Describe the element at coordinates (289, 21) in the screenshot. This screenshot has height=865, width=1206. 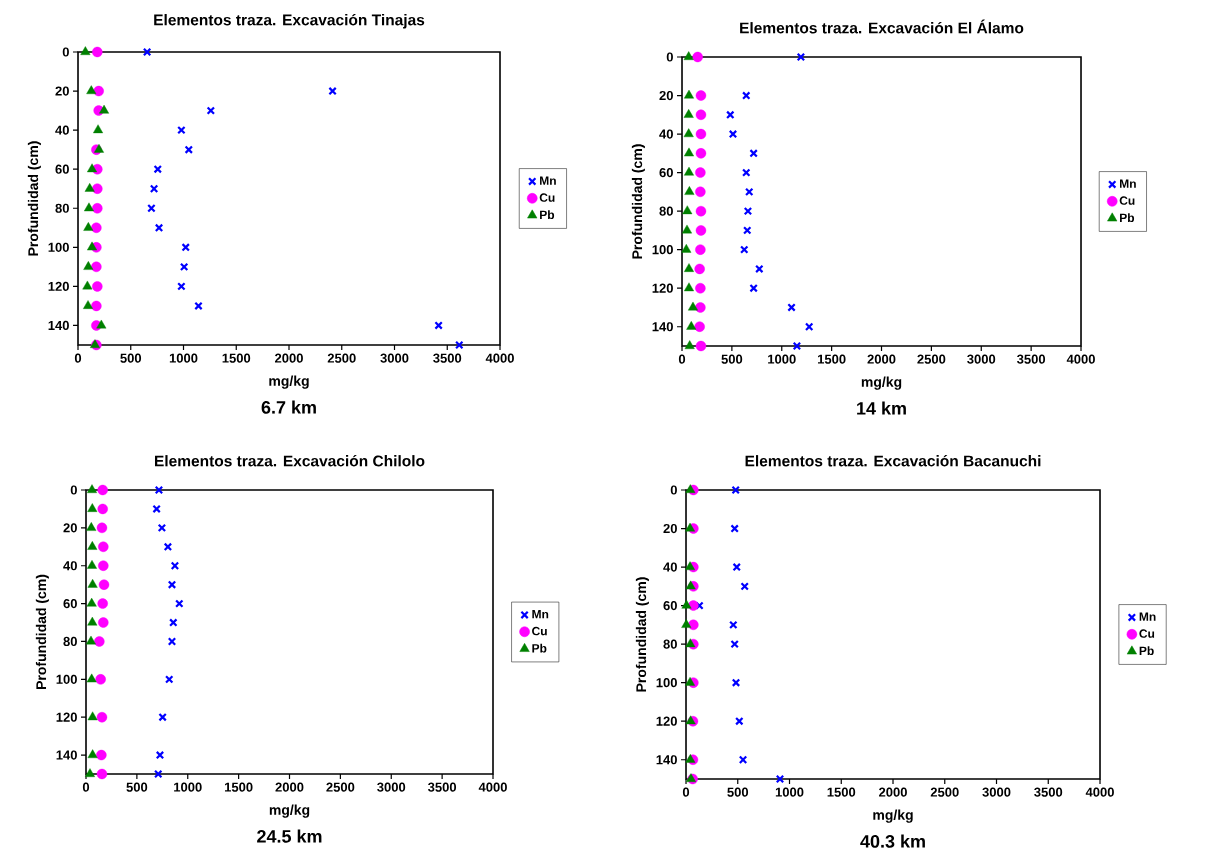
I see `chart-title: Elementos traza. Excavación Tinajas` at that location.